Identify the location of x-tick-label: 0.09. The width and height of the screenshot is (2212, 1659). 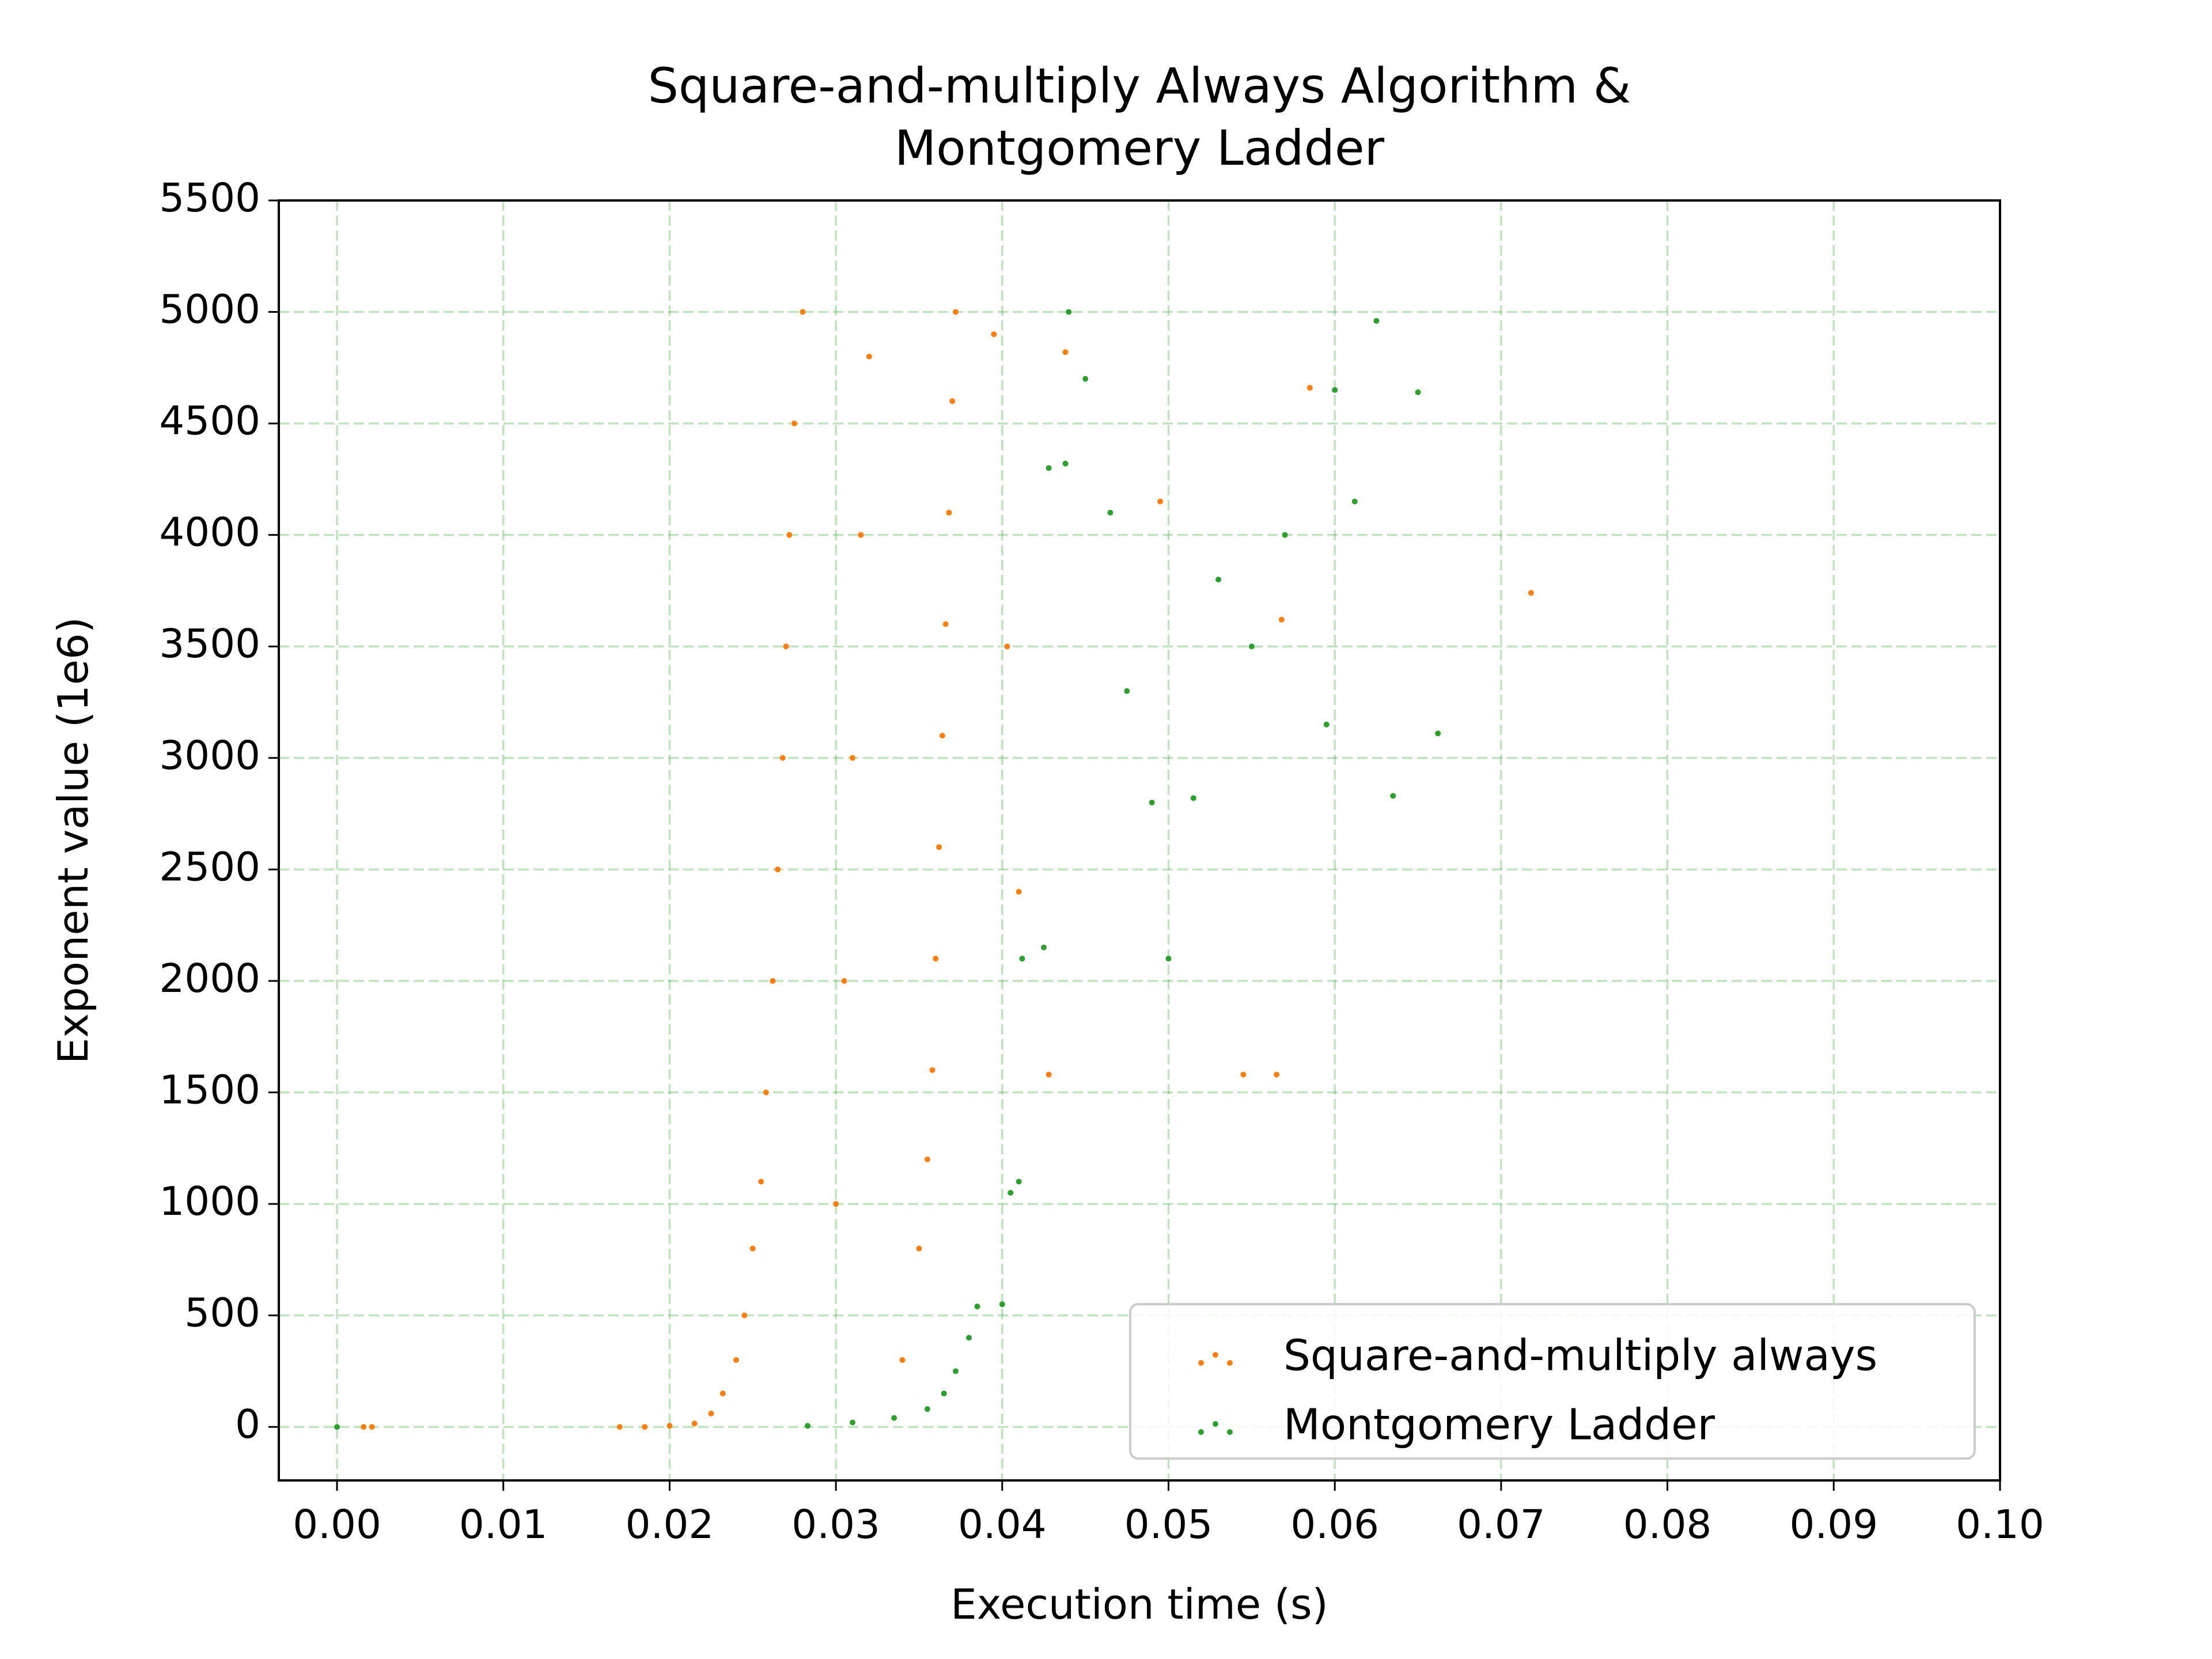
(1833, 1525).